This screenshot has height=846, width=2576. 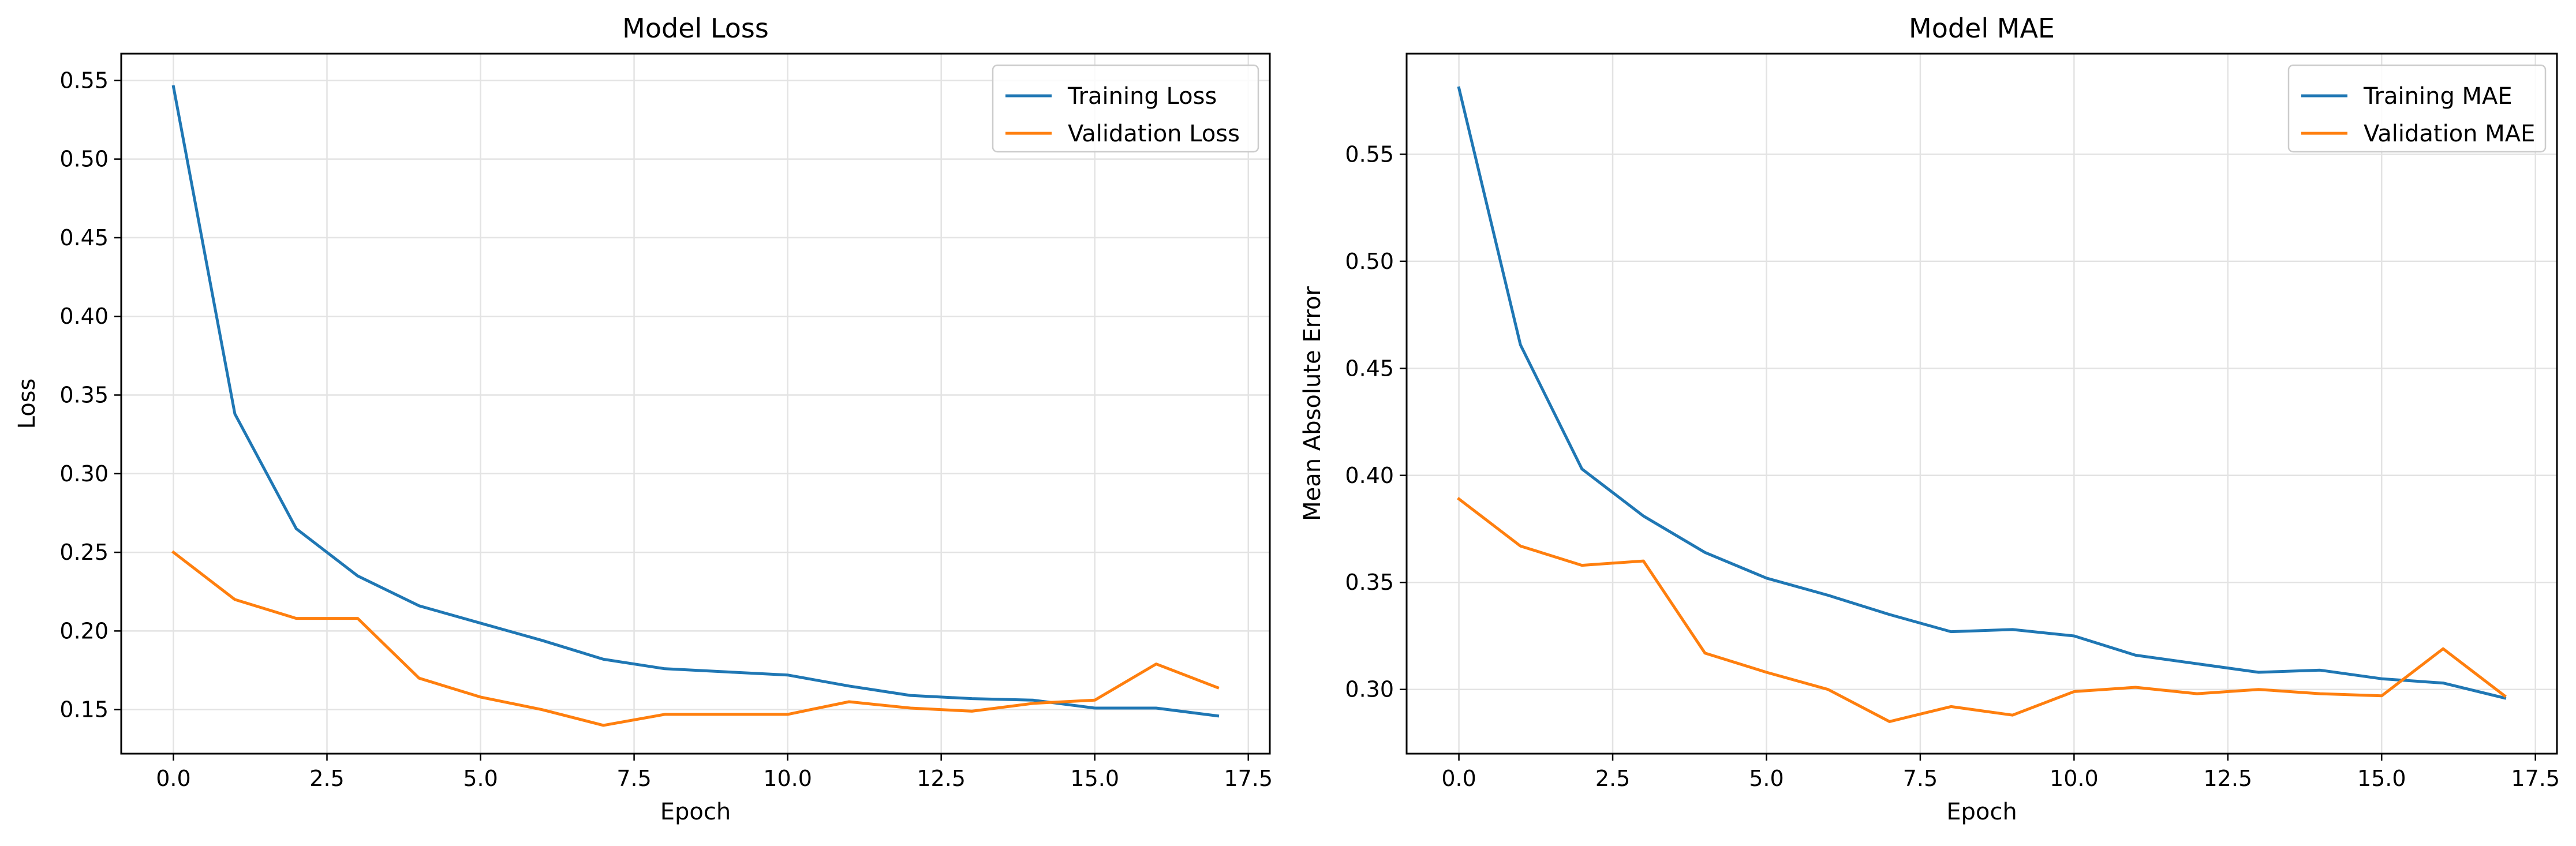 What do you see at coordinates (1312, 403) in the screenshot?
I see `y-axis-label: Mean Absolute Error` at bounding box center [1312, 403].